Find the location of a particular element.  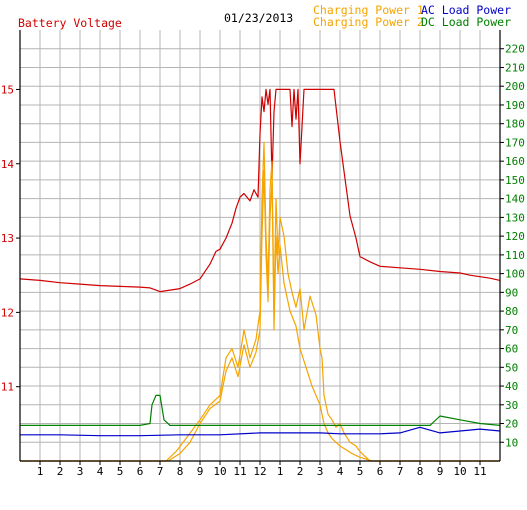

legend-dc-load-power: DC Load Power is located at coordinates (466, 22).